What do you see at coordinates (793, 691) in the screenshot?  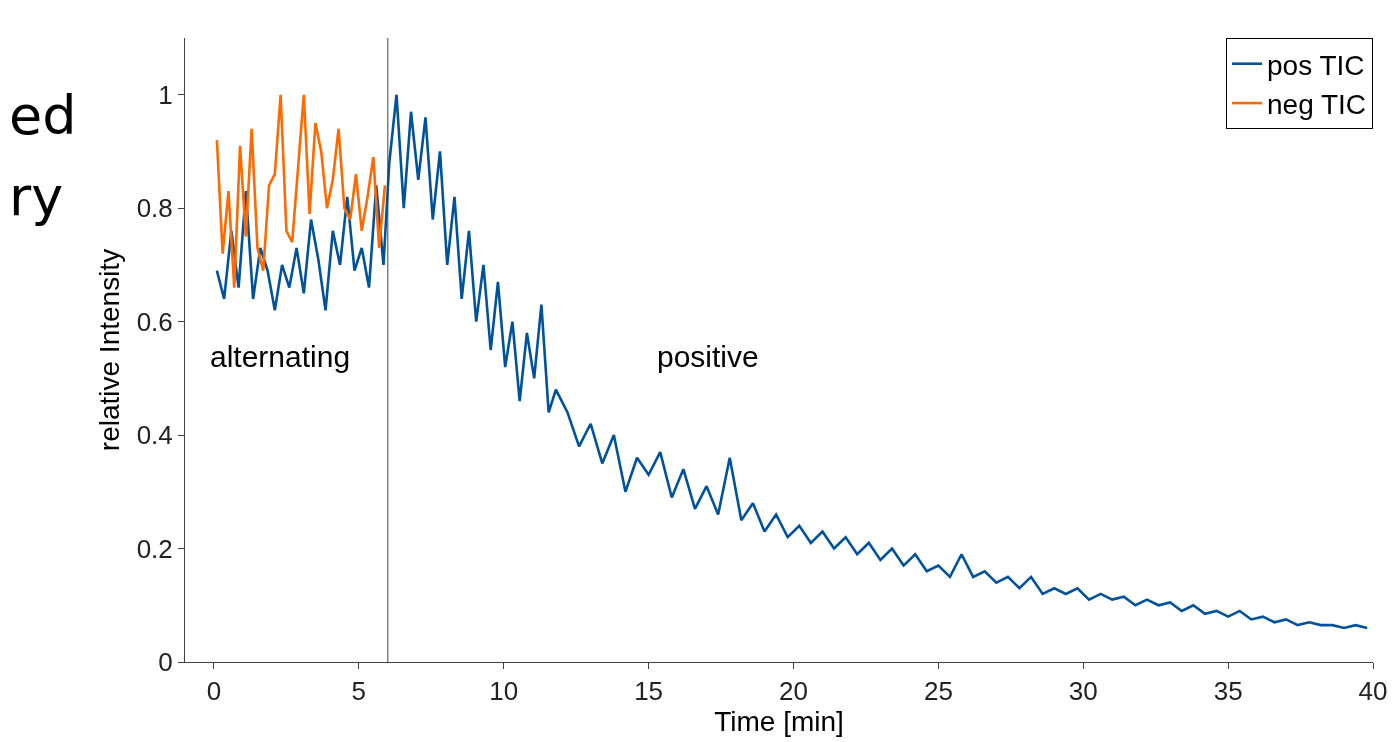 I see `x-tick-label: 20` at bounding box center [793, 691].